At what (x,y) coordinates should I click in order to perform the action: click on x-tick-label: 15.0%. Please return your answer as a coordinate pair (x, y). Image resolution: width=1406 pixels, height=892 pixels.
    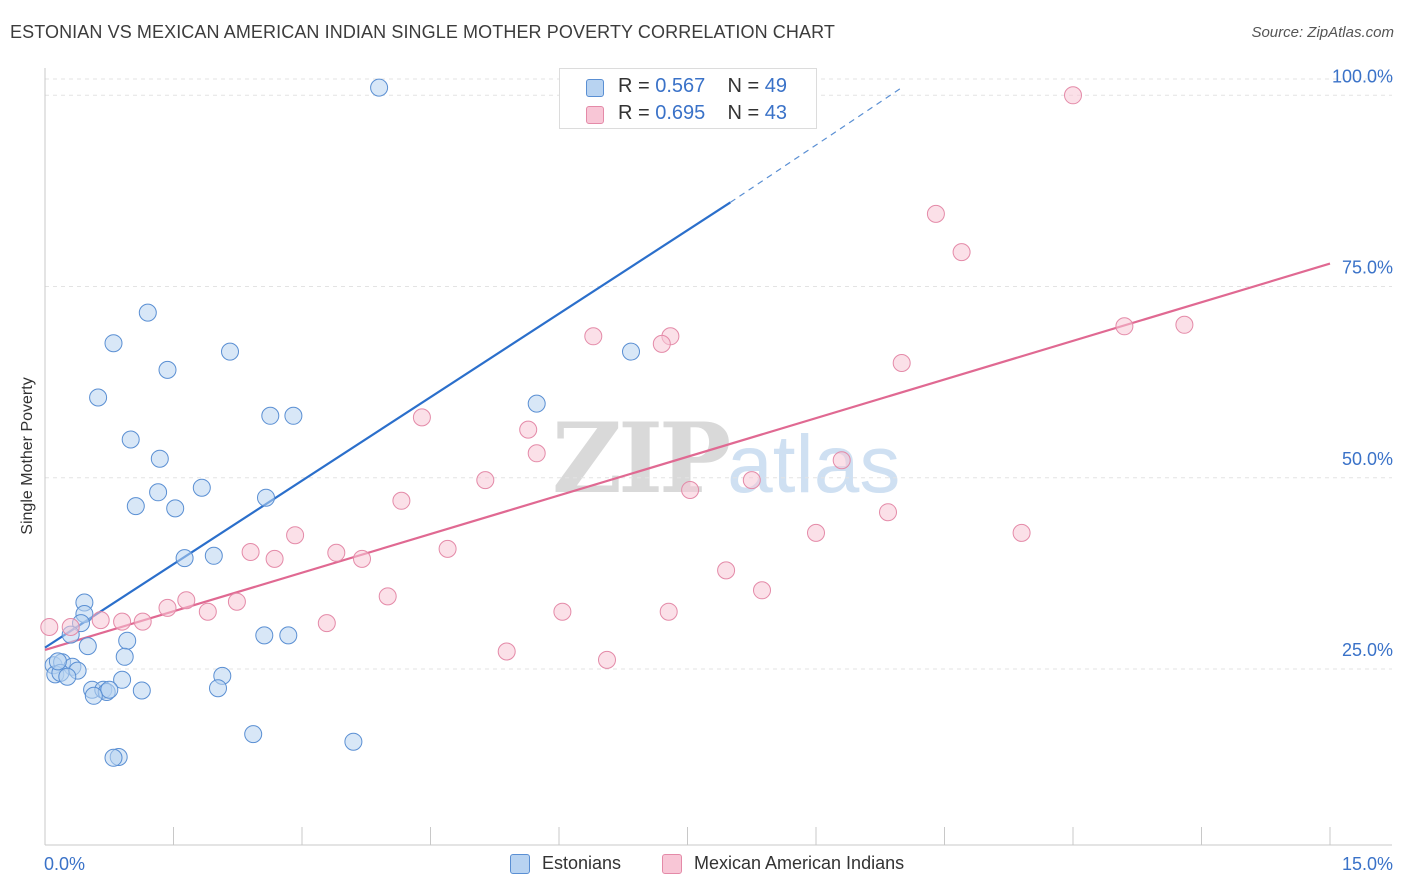
    Looking at the image, I should click on (1367, 864).